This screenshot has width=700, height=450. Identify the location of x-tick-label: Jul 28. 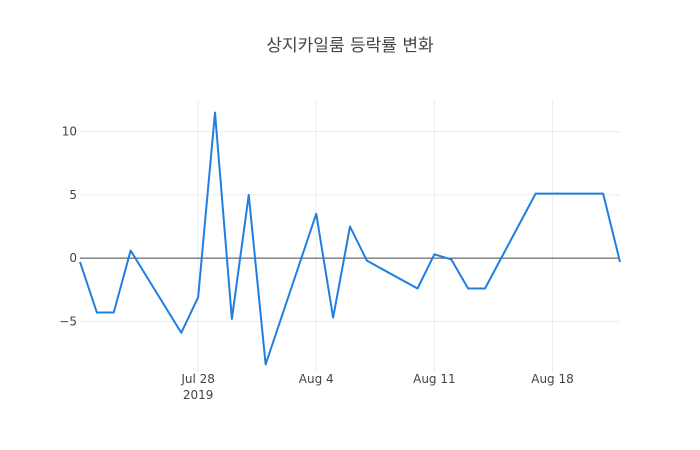
(197, 379).